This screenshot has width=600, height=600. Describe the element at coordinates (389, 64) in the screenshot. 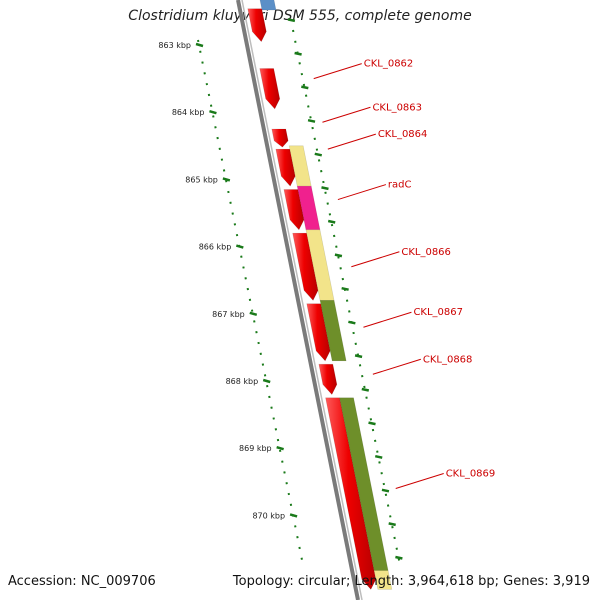

I see `gene-label: CKL_0862` at that location.